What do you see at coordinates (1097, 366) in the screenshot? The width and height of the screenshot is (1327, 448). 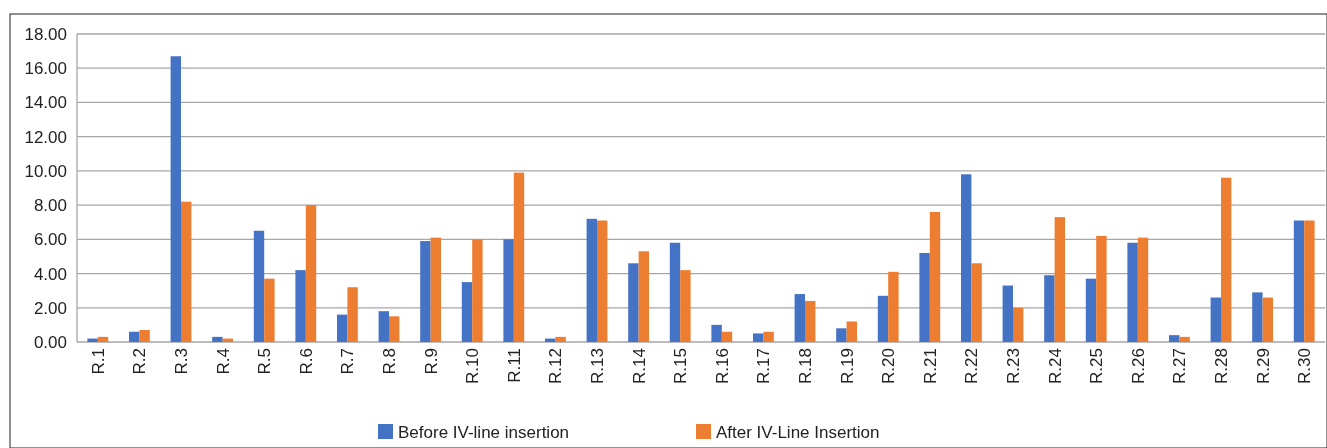 I see `x-tick-label: R.25` at bounding box center [1097, 366].